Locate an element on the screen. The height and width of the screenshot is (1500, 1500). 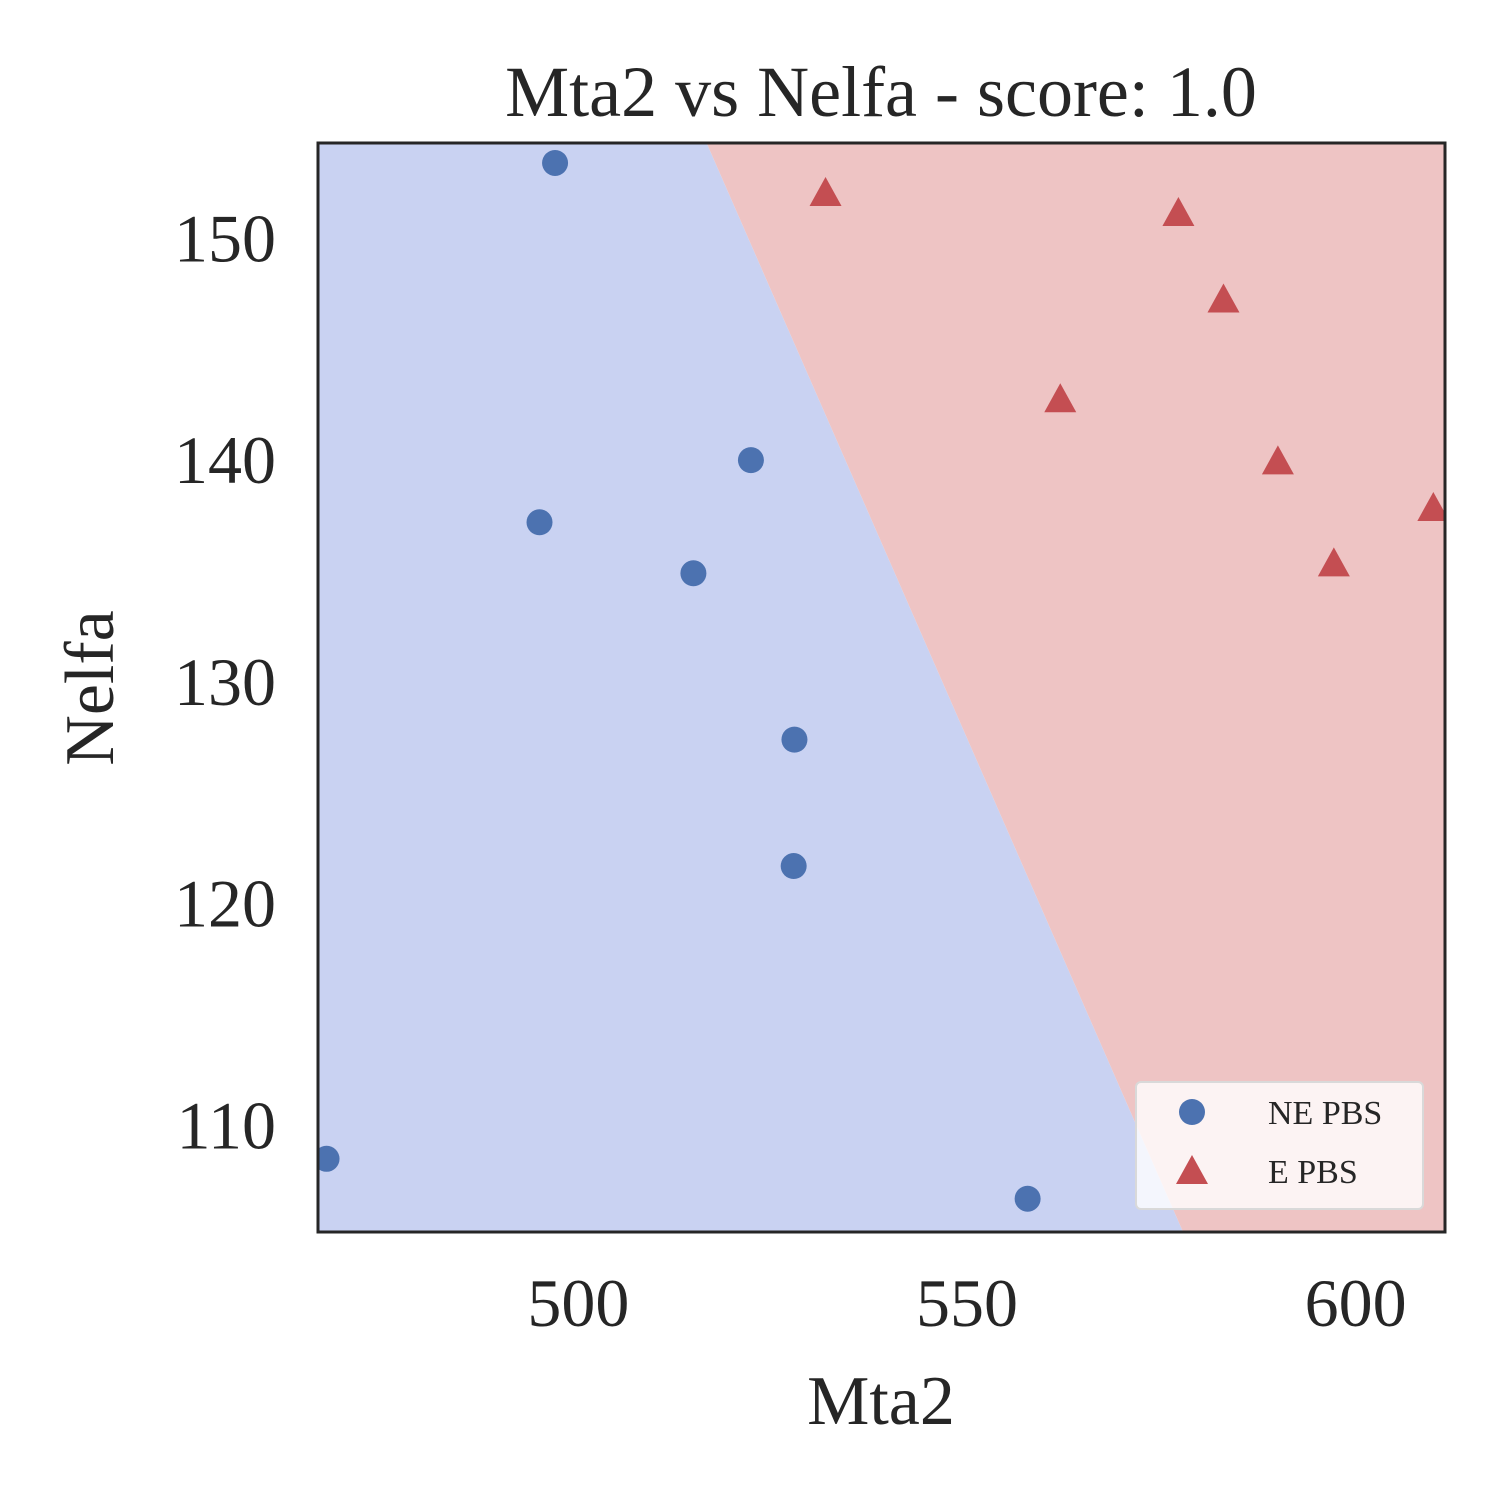
legend-ne-pbs-marker is located at coordinates (1192, 1112).